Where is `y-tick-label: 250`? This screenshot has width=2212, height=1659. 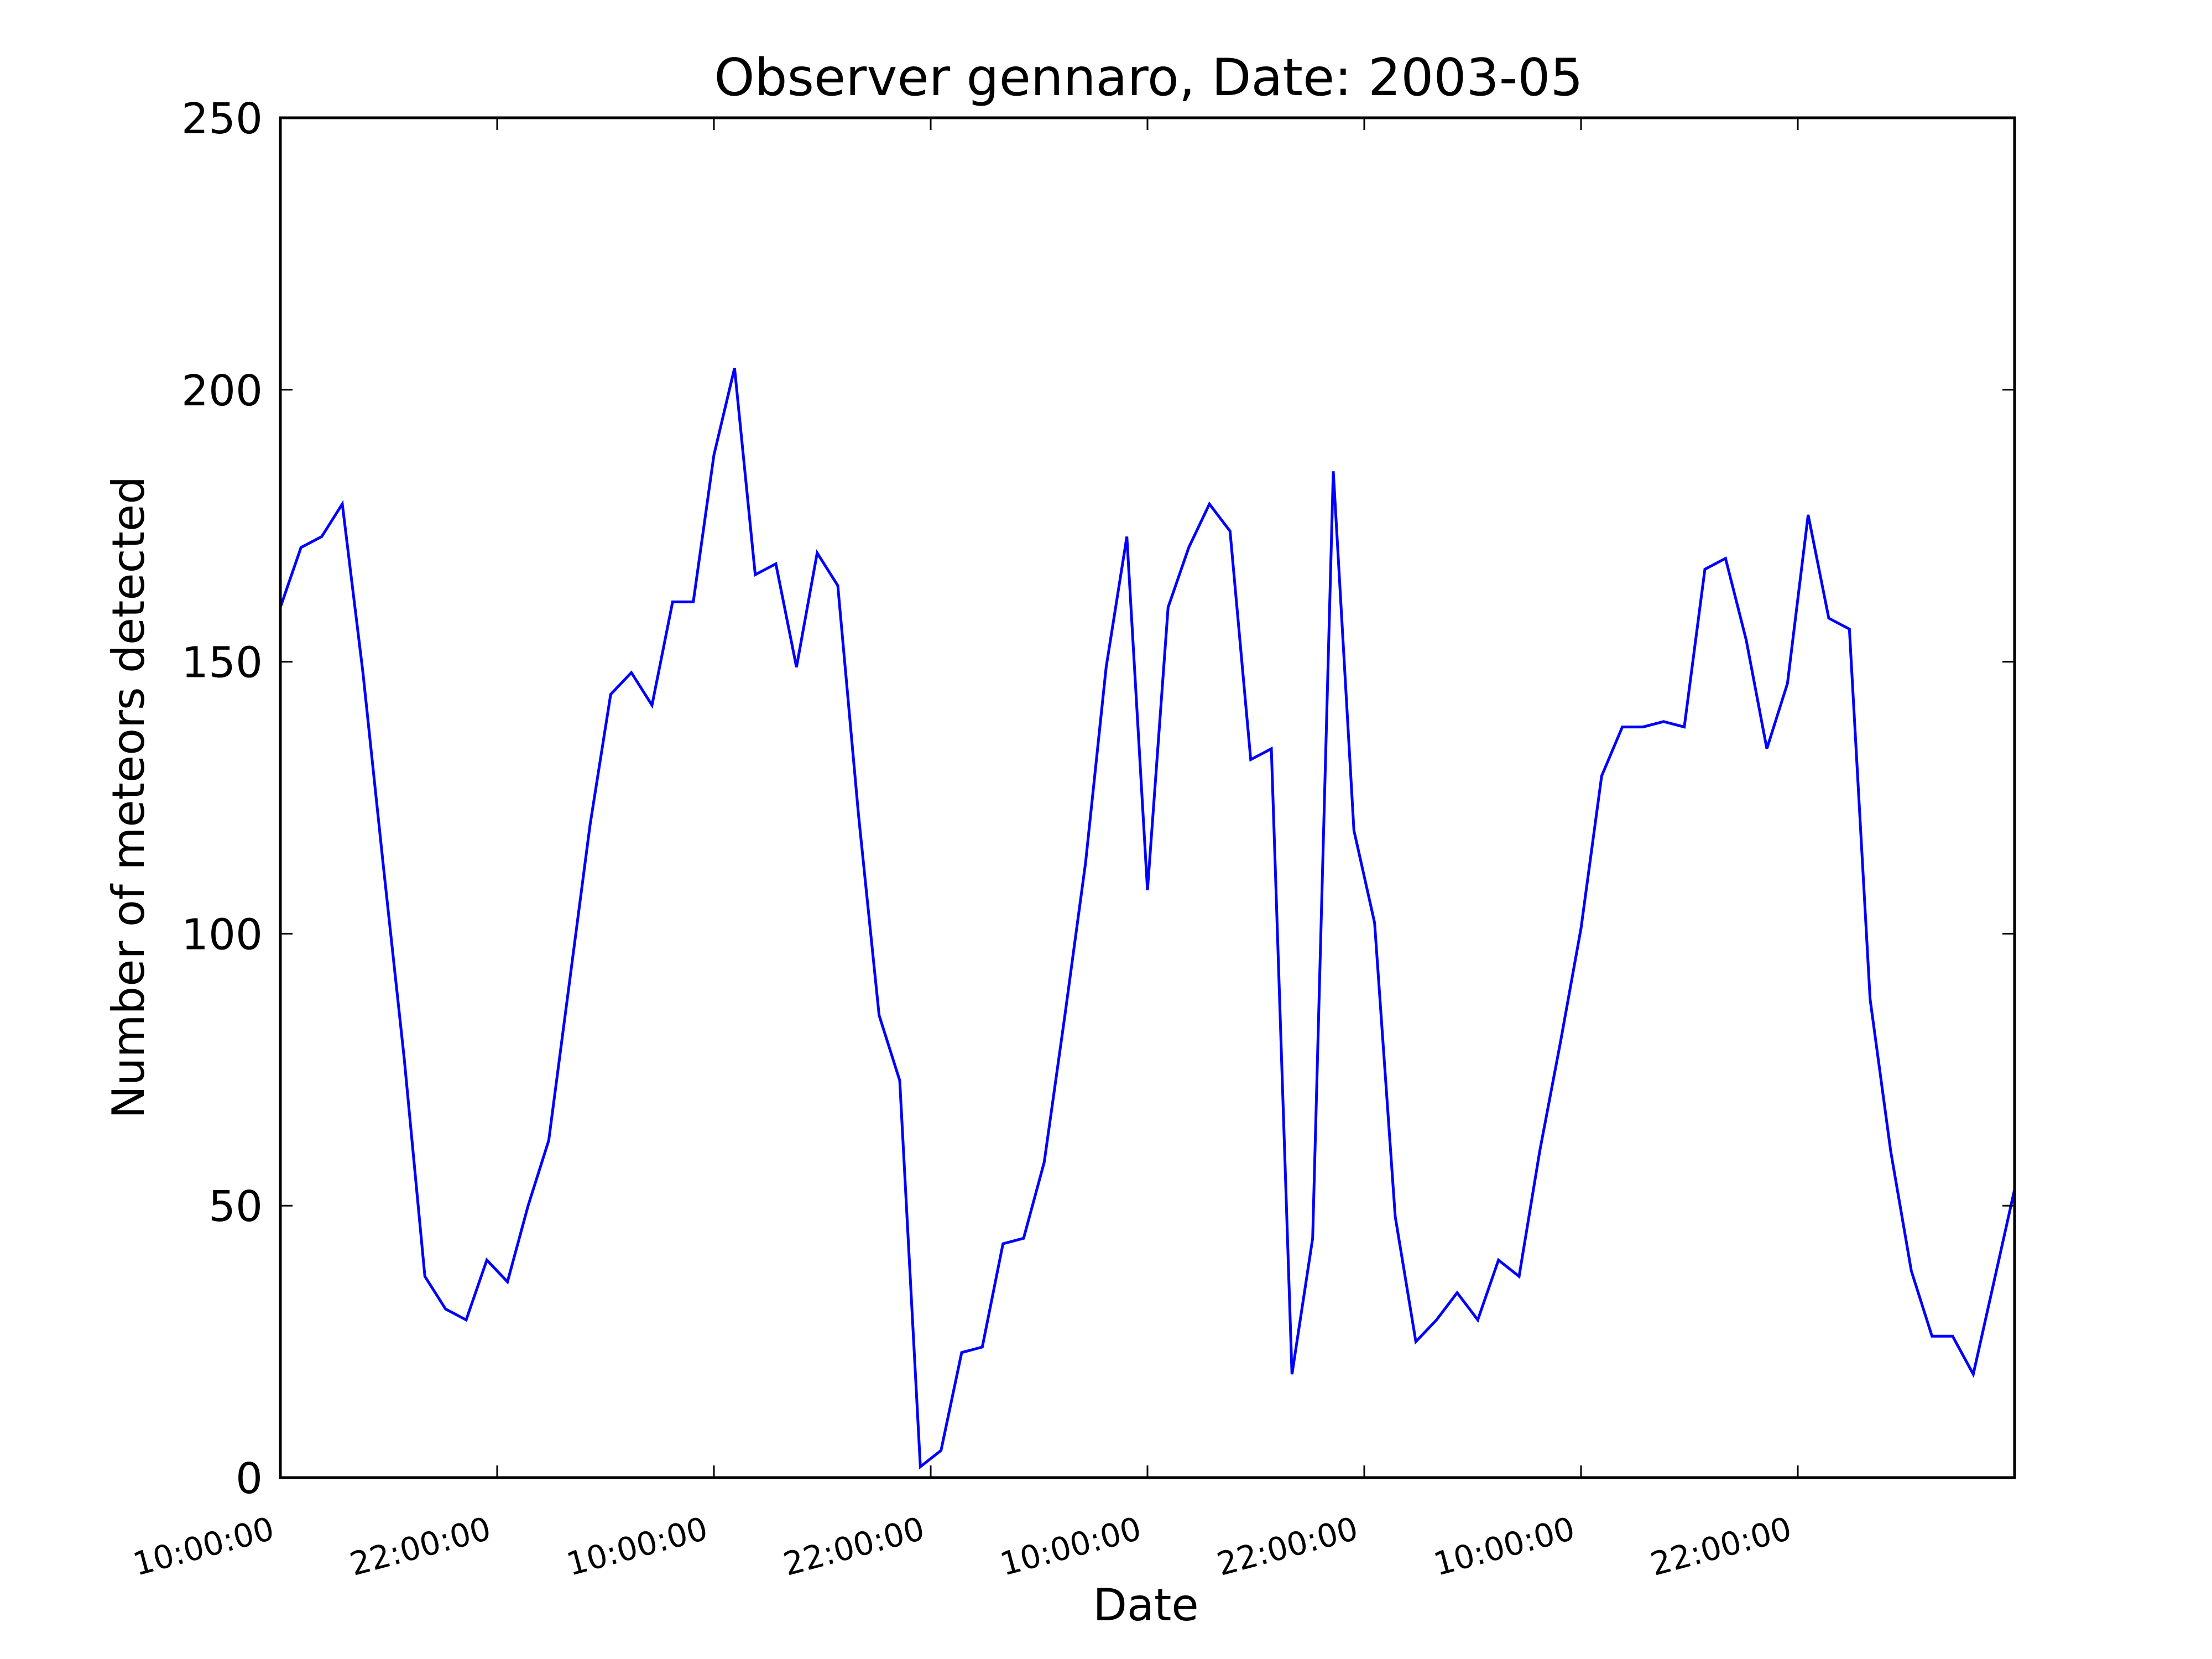 y-tick-label: 250 is located at coordinates (222, 120).